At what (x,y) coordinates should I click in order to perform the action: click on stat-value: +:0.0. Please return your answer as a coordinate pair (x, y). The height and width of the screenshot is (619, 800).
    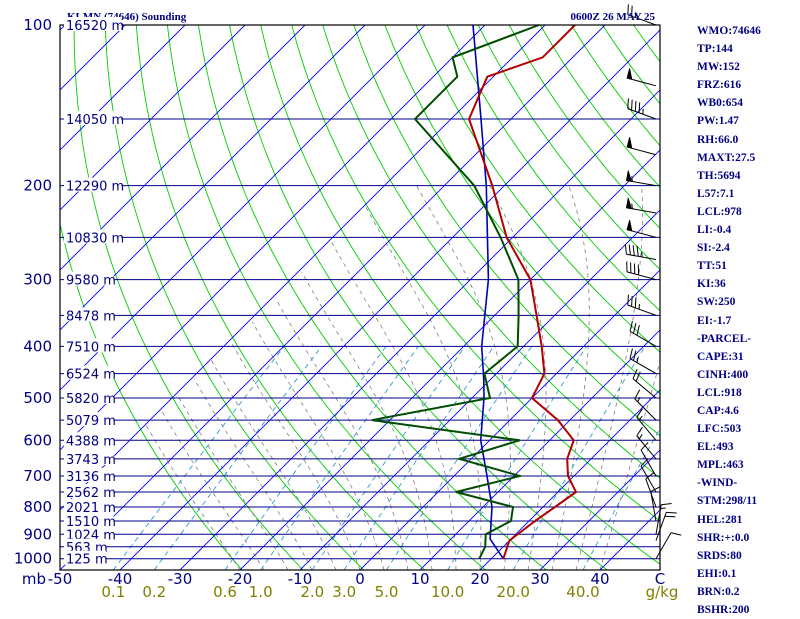
    Looking at the image, I should click on (737, 538).